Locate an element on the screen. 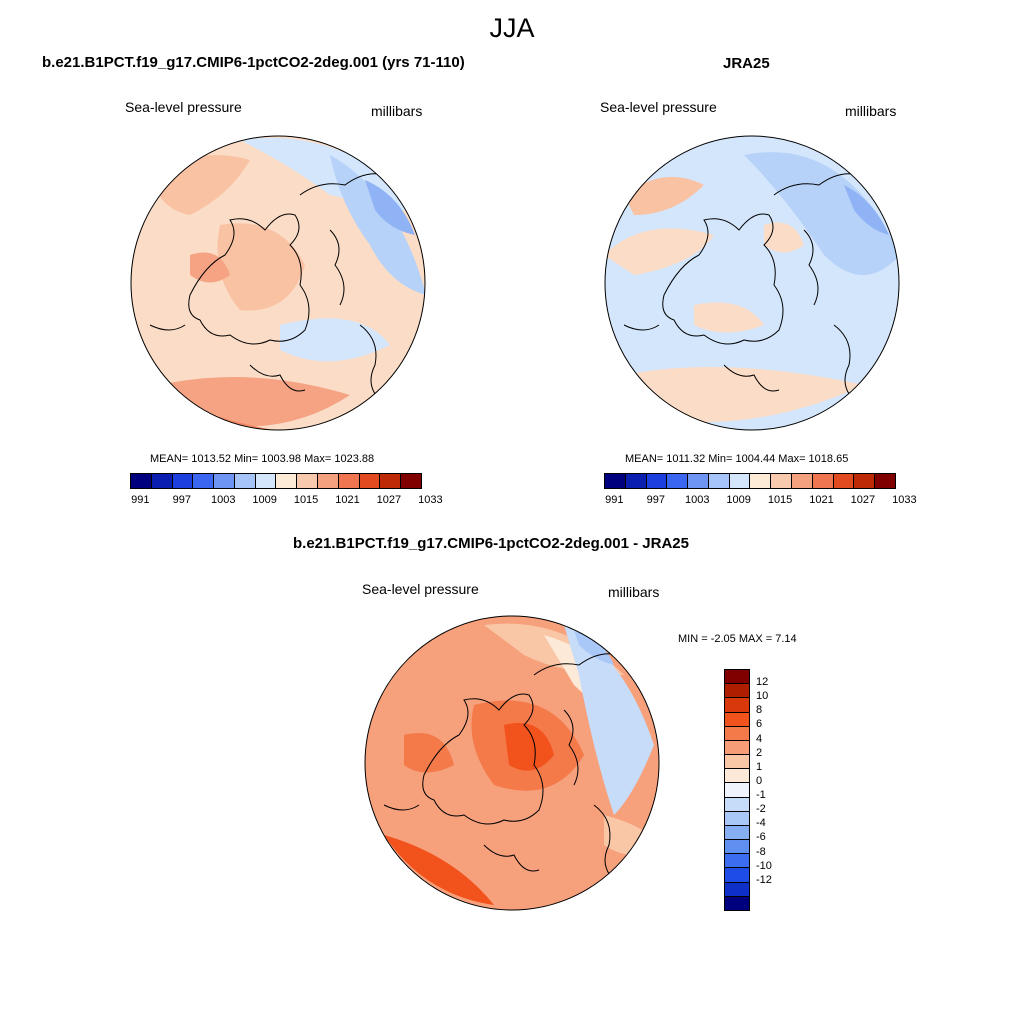  colorbar-tick-label: 10 is located at coordinates (762, 696).